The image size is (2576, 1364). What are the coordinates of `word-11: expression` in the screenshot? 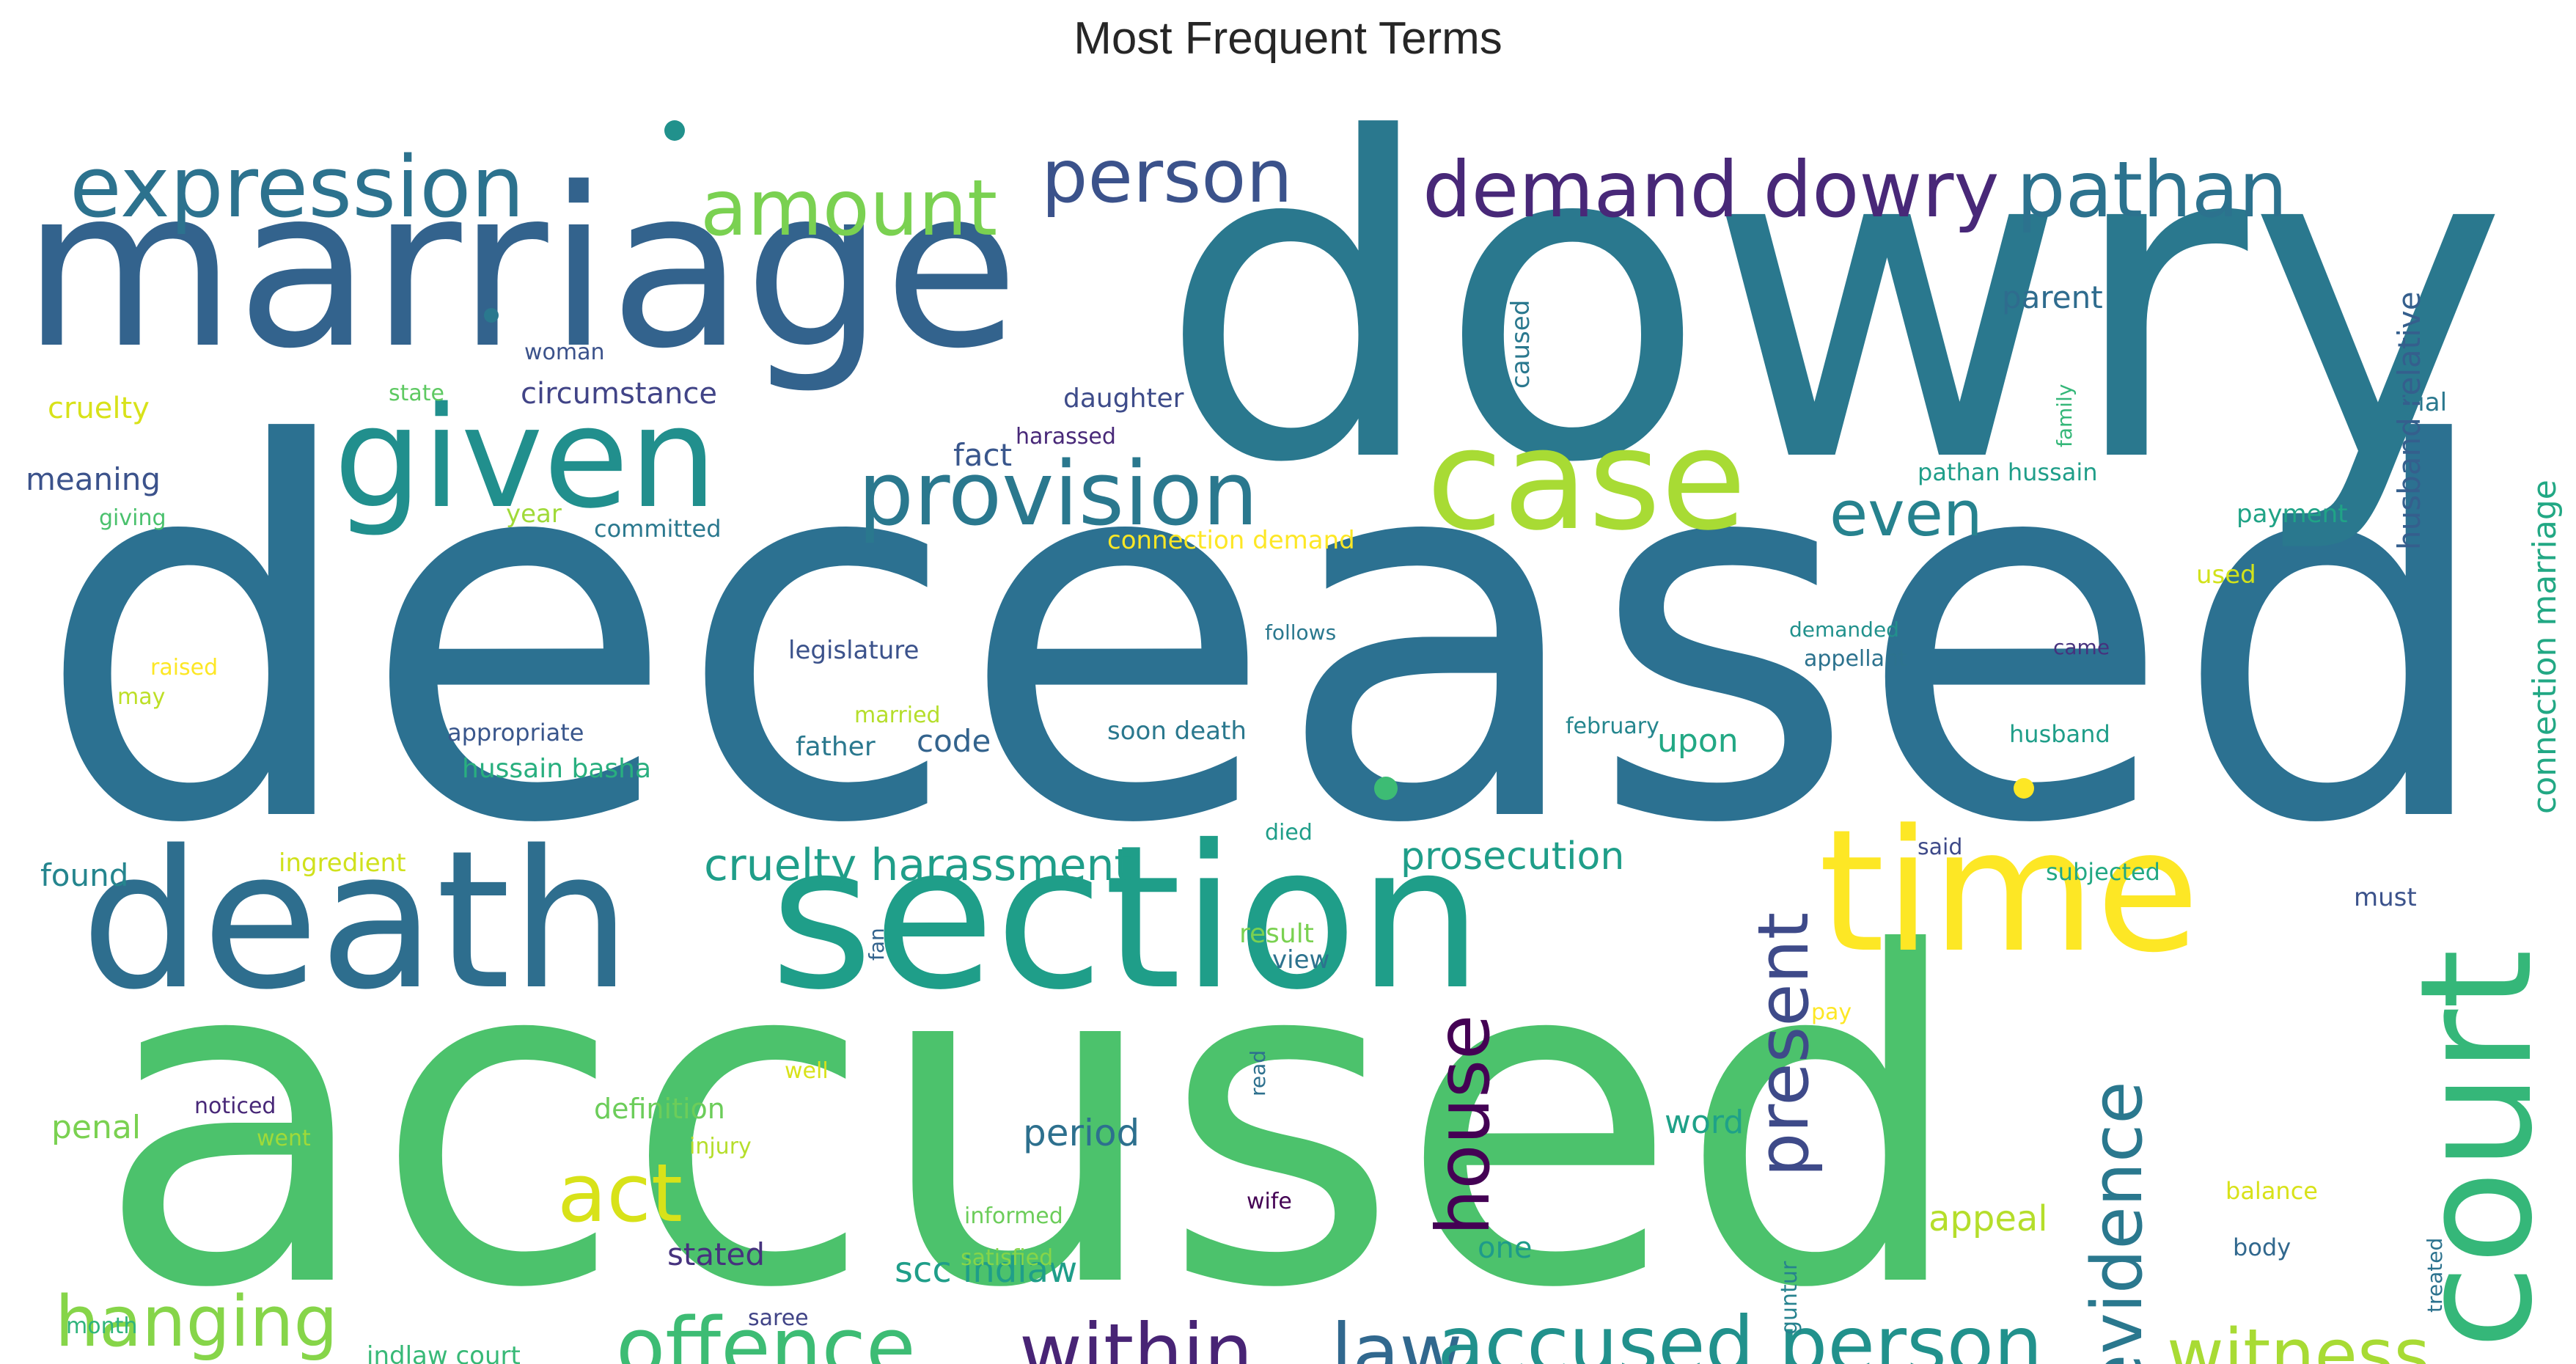 It's located at (297, 188).